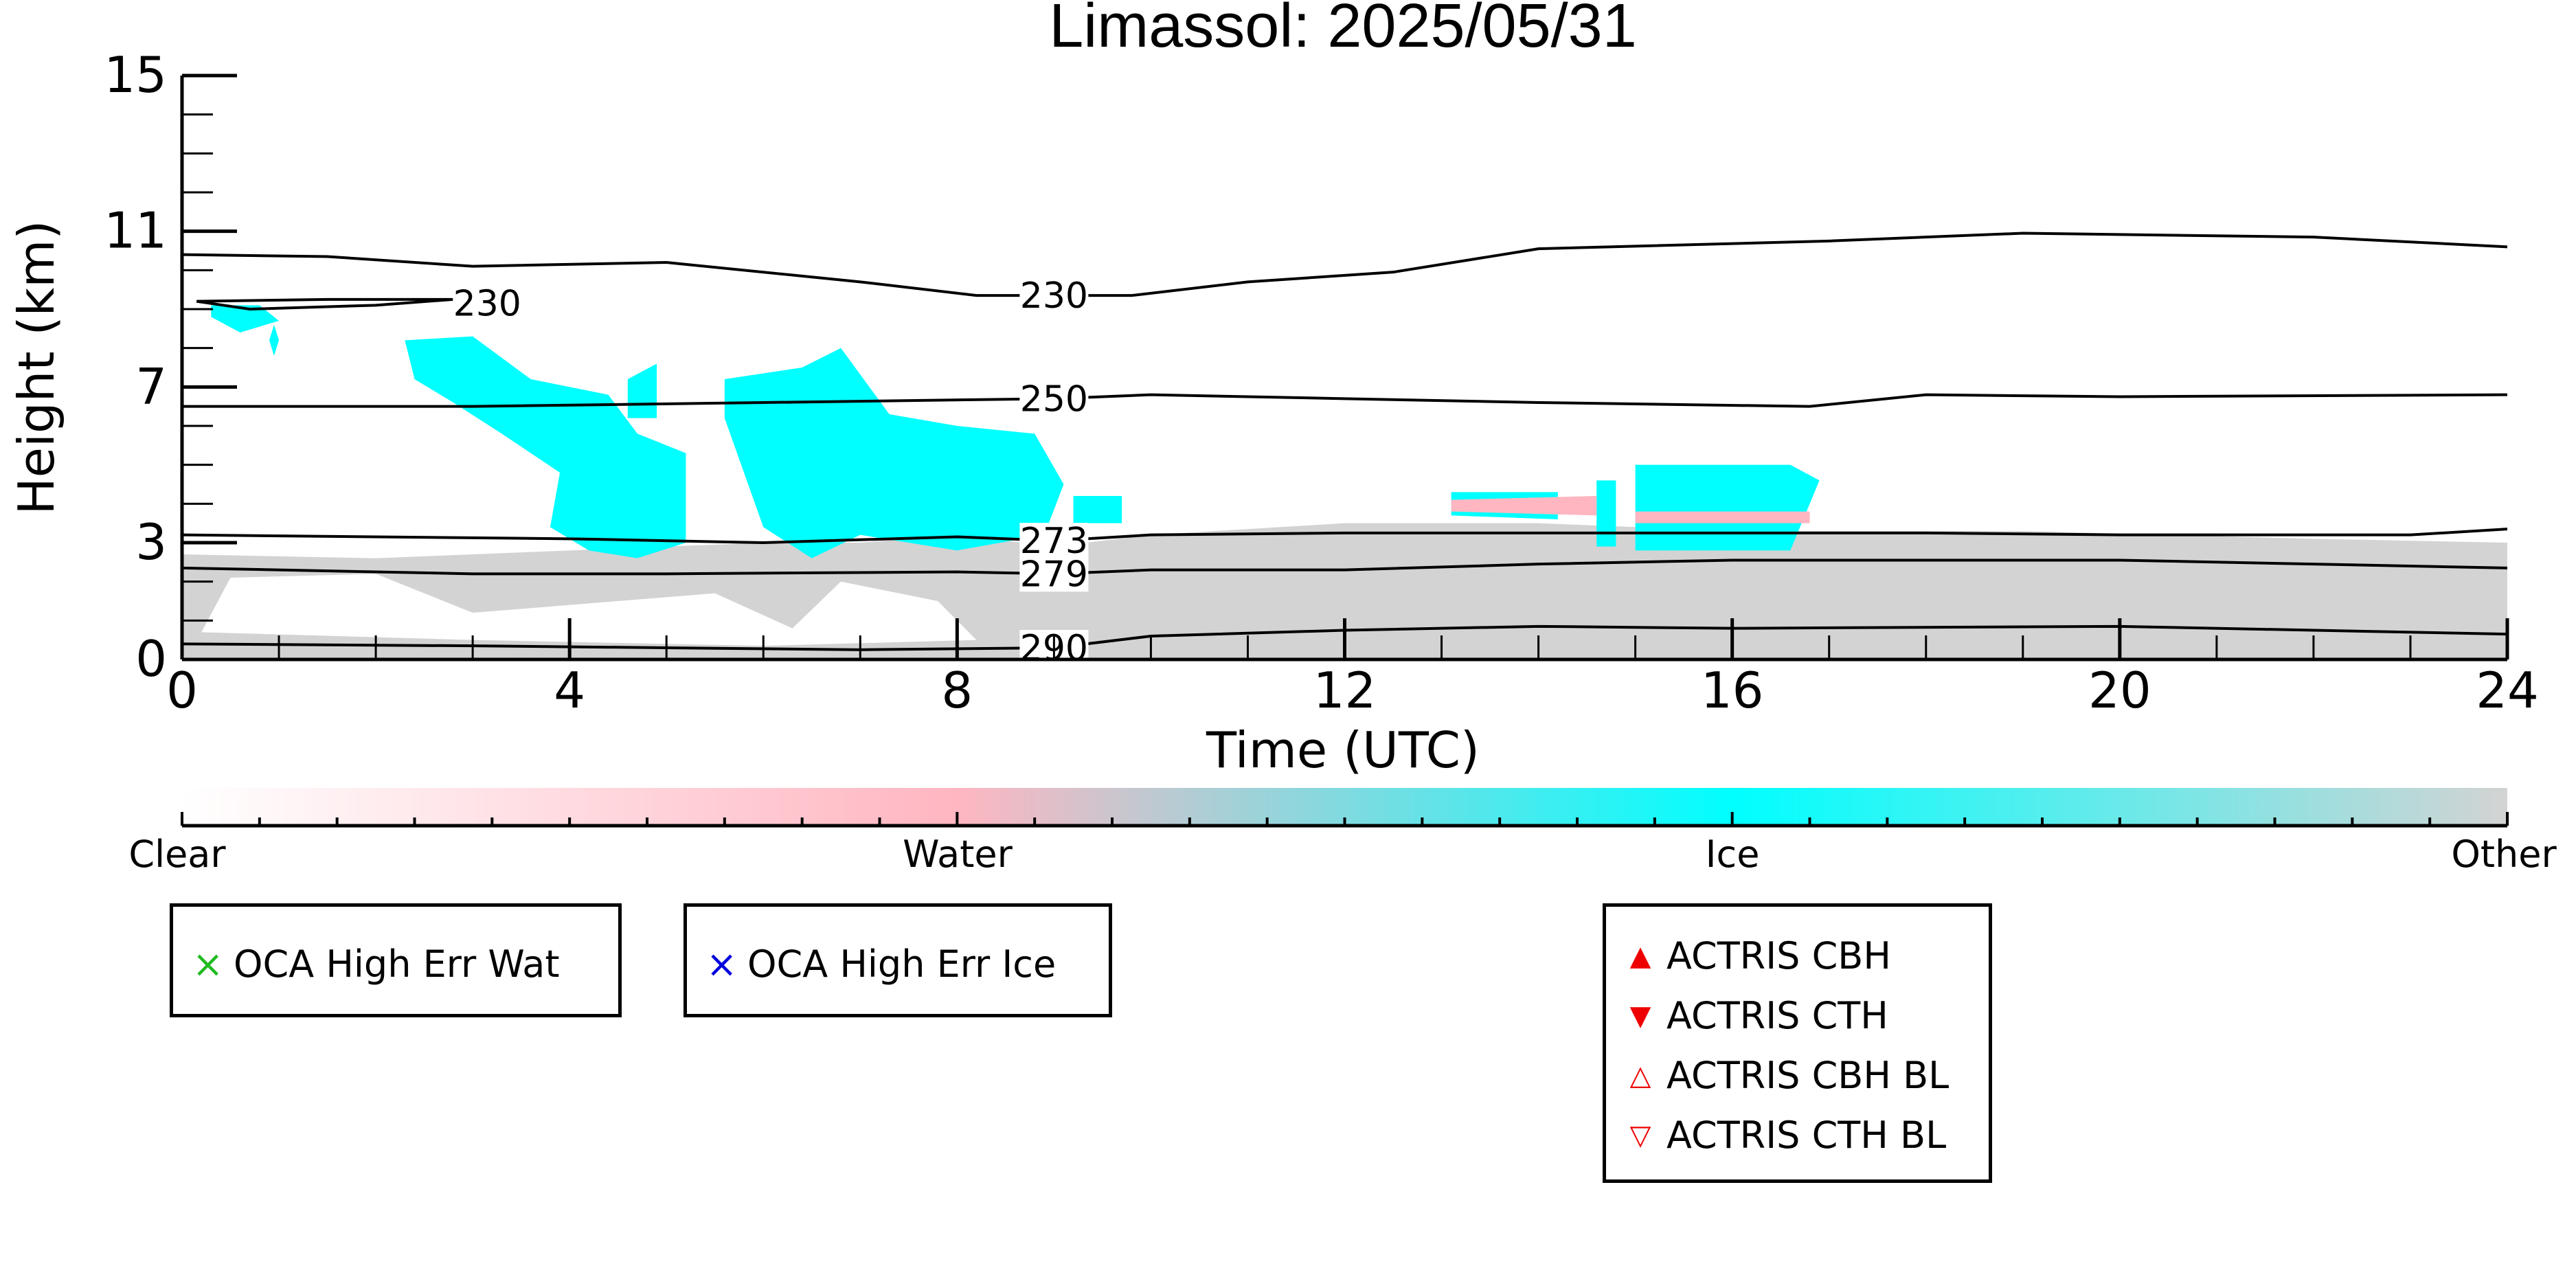  What do you see at coordinates (1808, 1075) in the screenshot?
I see `legend-label: ACTRIS CBH BL` at bounding box center [1808, 1075].